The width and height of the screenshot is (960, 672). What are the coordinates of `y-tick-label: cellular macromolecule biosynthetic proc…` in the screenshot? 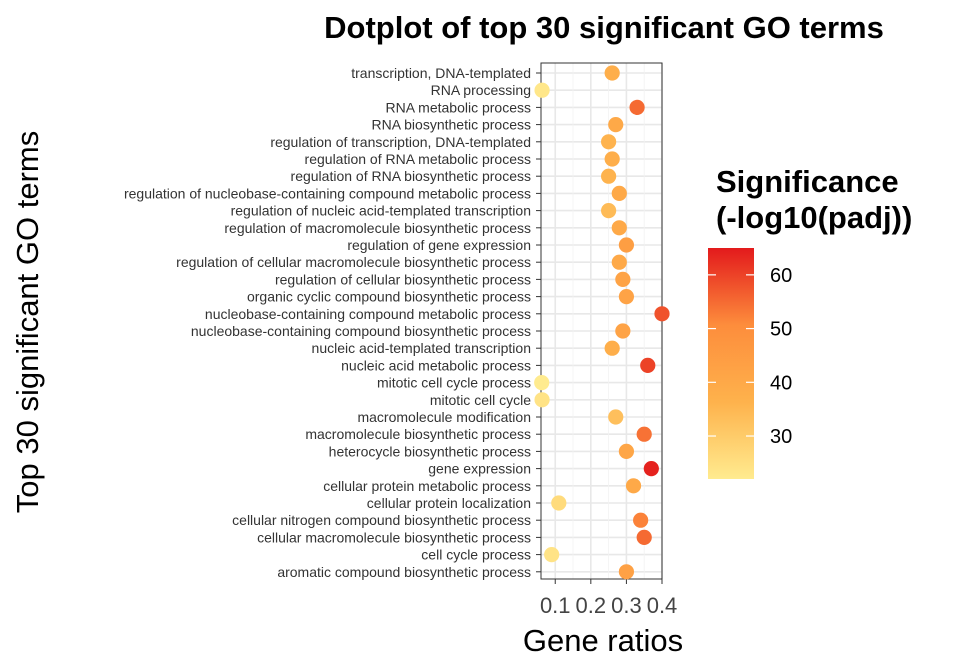 It's located at (394, 537).